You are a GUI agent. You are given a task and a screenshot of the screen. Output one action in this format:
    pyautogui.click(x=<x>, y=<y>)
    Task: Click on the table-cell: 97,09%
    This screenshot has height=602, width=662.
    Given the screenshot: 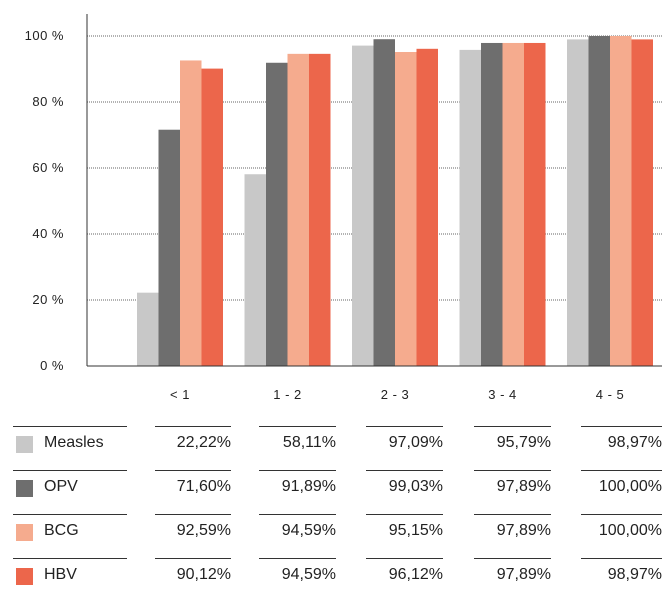 What is the action you would take?
    pyautogui.click(x=415, y=442)
    